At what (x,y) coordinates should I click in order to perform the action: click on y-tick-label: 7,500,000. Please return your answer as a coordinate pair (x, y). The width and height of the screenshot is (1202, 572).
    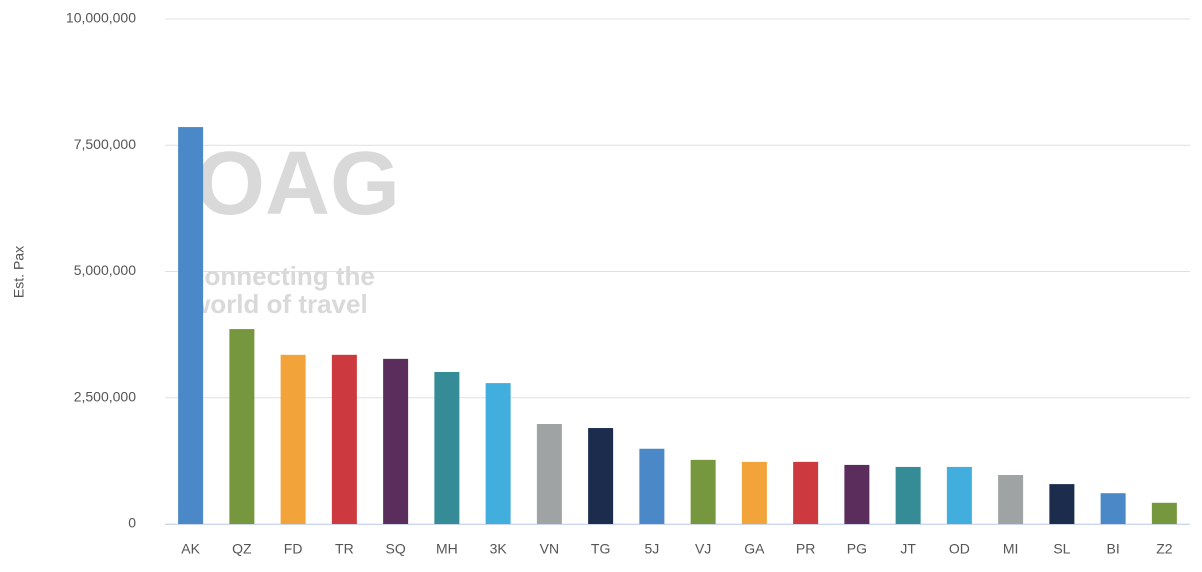
    Looking at the image, I should click on (105, 144).